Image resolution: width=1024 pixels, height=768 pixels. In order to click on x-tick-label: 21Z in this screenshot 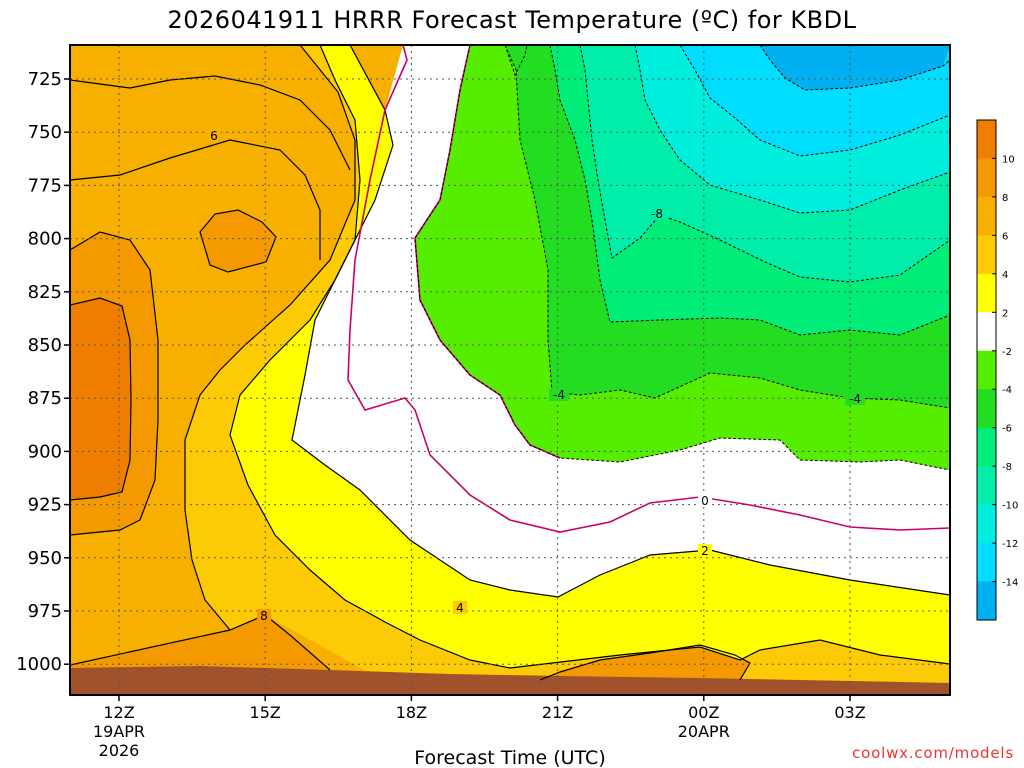, I will do `click(557, 712)`.